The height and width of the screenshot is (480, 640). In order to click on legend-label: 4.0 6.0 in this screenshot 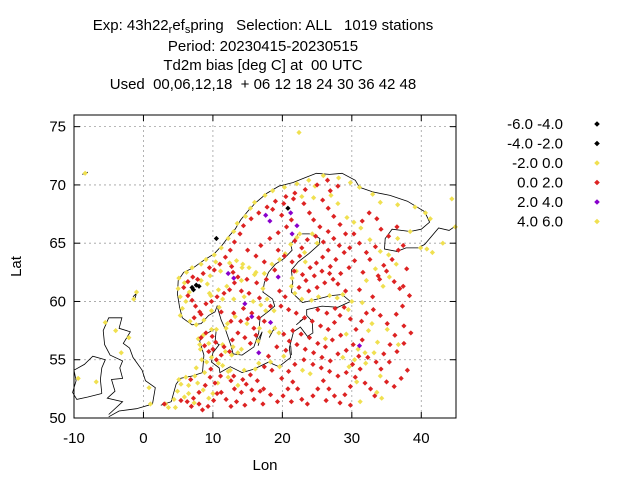, I will do `click(540, 222)`.